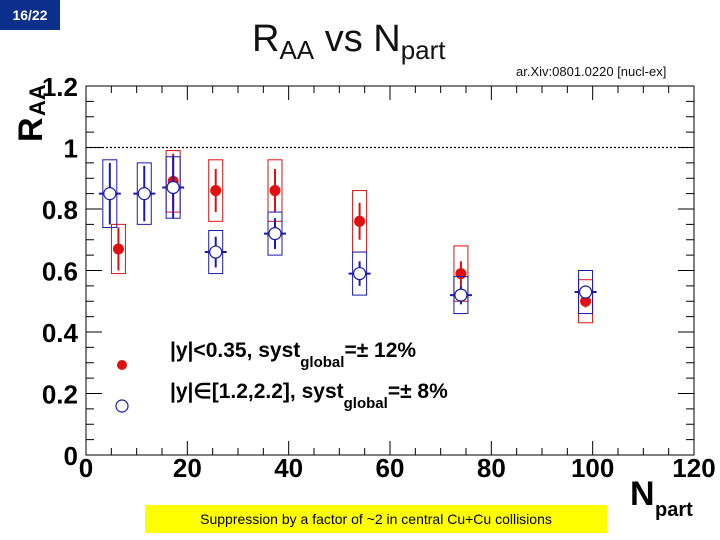  What do you see at coordinates (288, 468) in the screenshot?
I see `x-tick-label: 40` at bounding box center [288, 468].